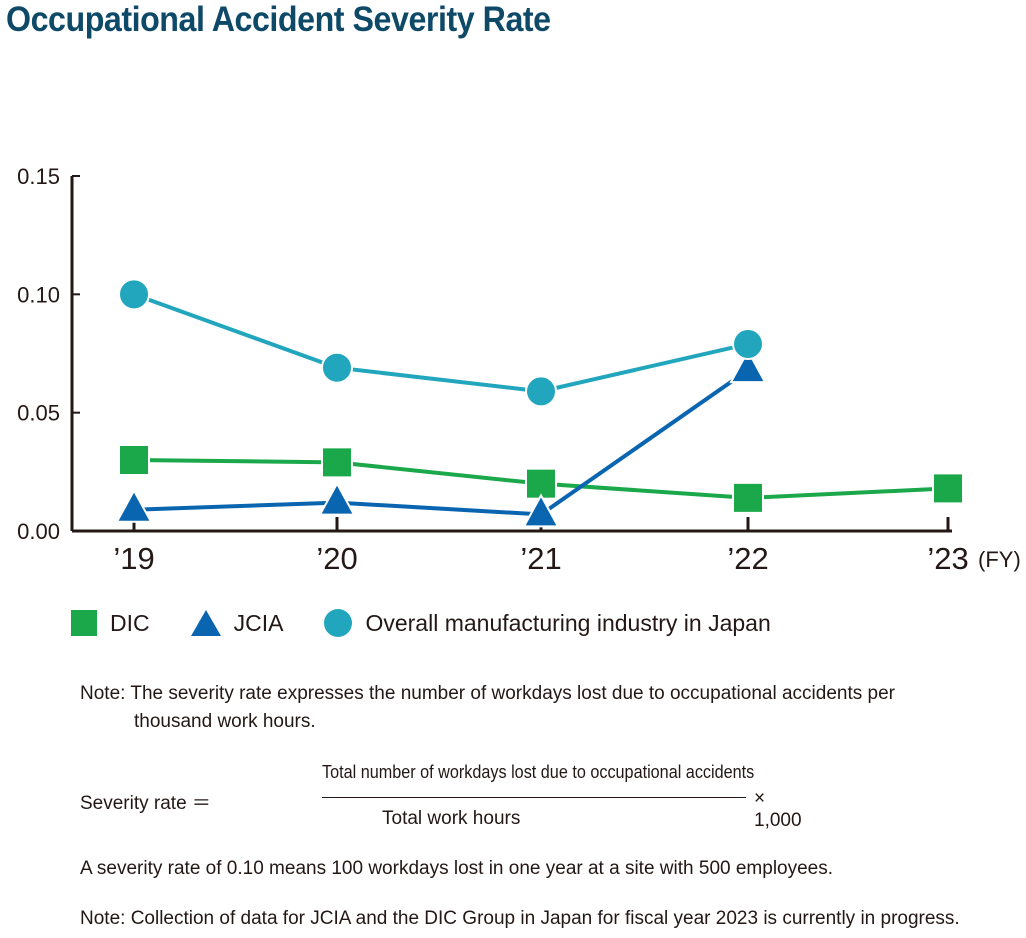 The image size is (1026, 938). I want to click on circle-marker-icon, so click(338, 623).